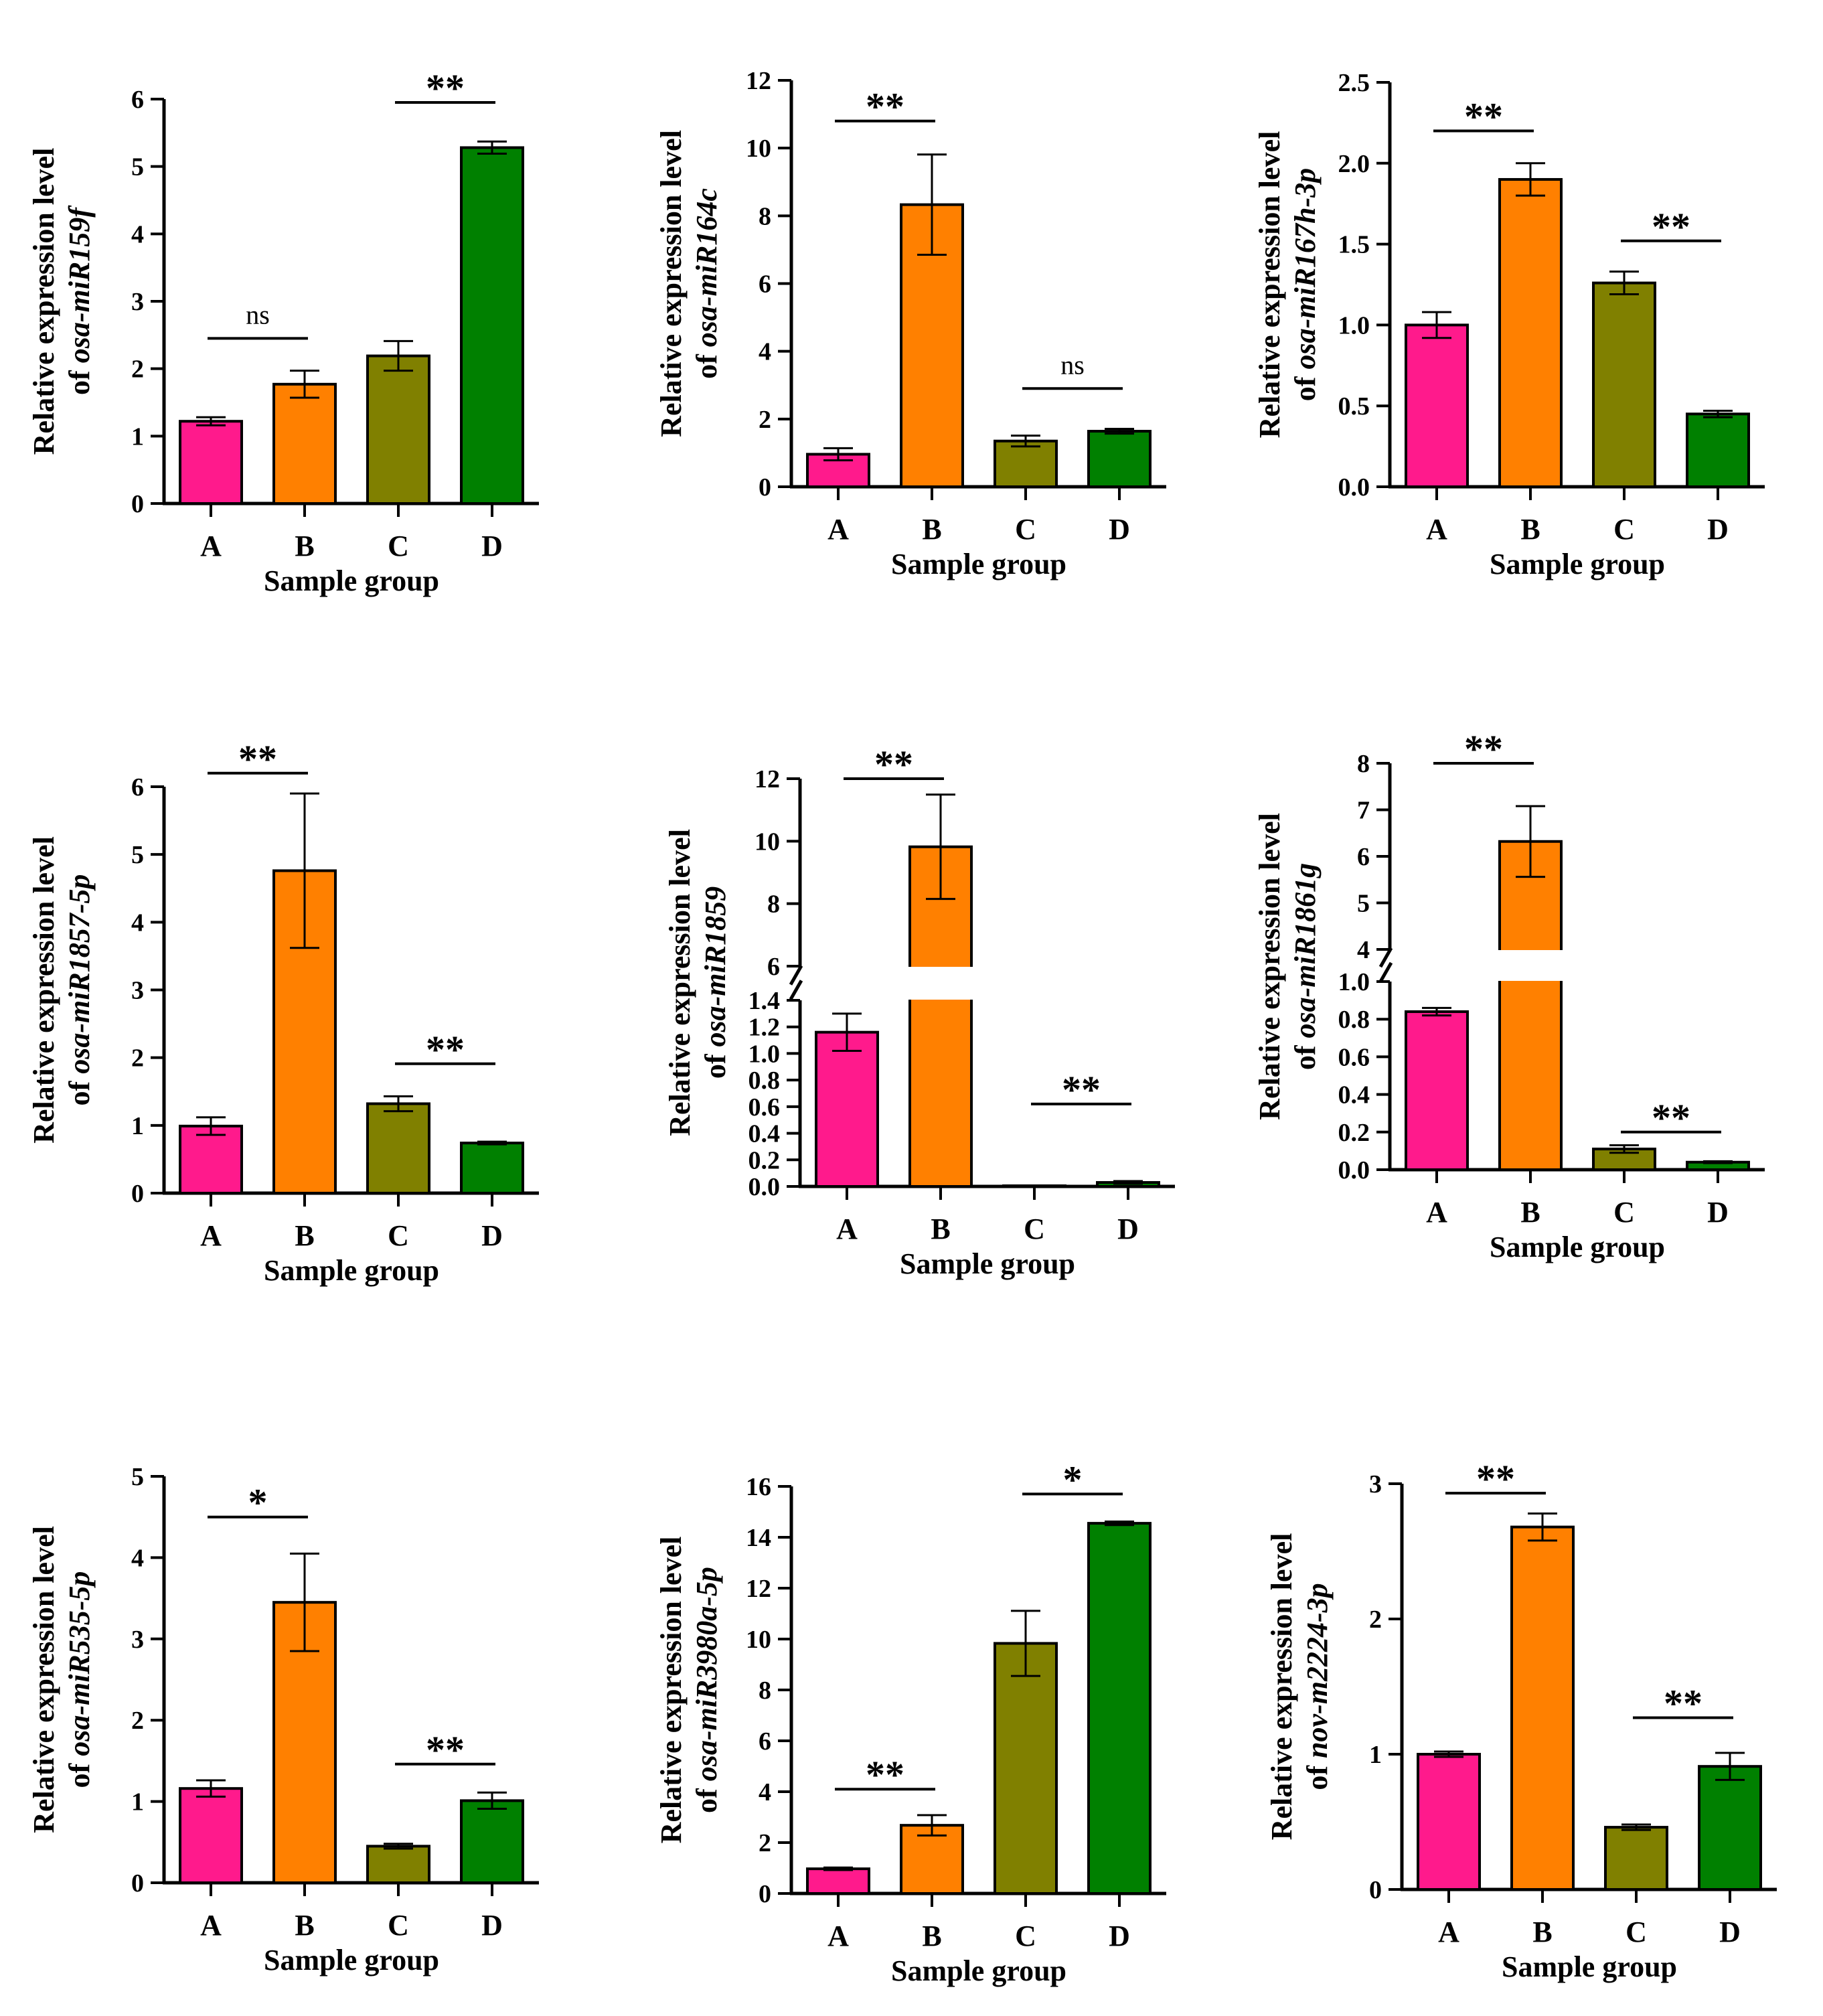 The height and width of the screenshot is (2016, 1823). Describe the element at coordinates (1305, 950) in the screenshot. I see `y-axis-title-gene: osa-miR1861g` at that location.